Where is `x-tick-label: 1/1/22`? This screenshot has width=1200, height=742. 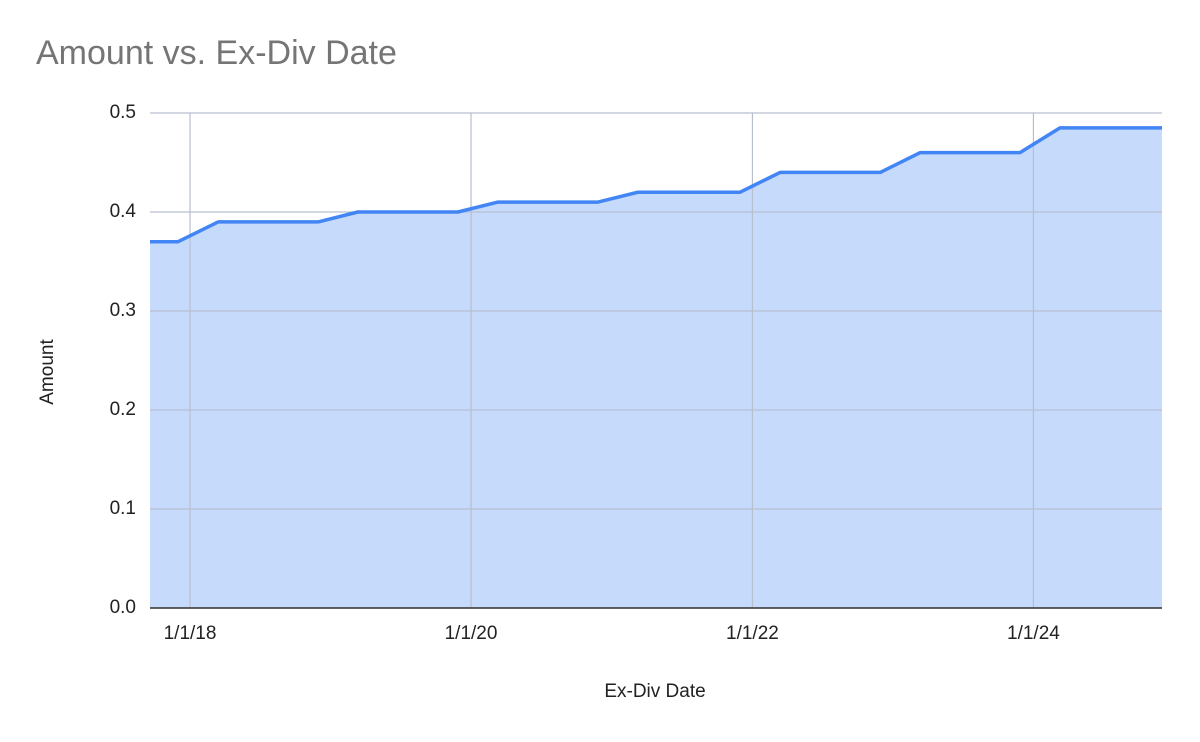 x-tick-label: 1/1/22 is located at coordinates (752, 633).